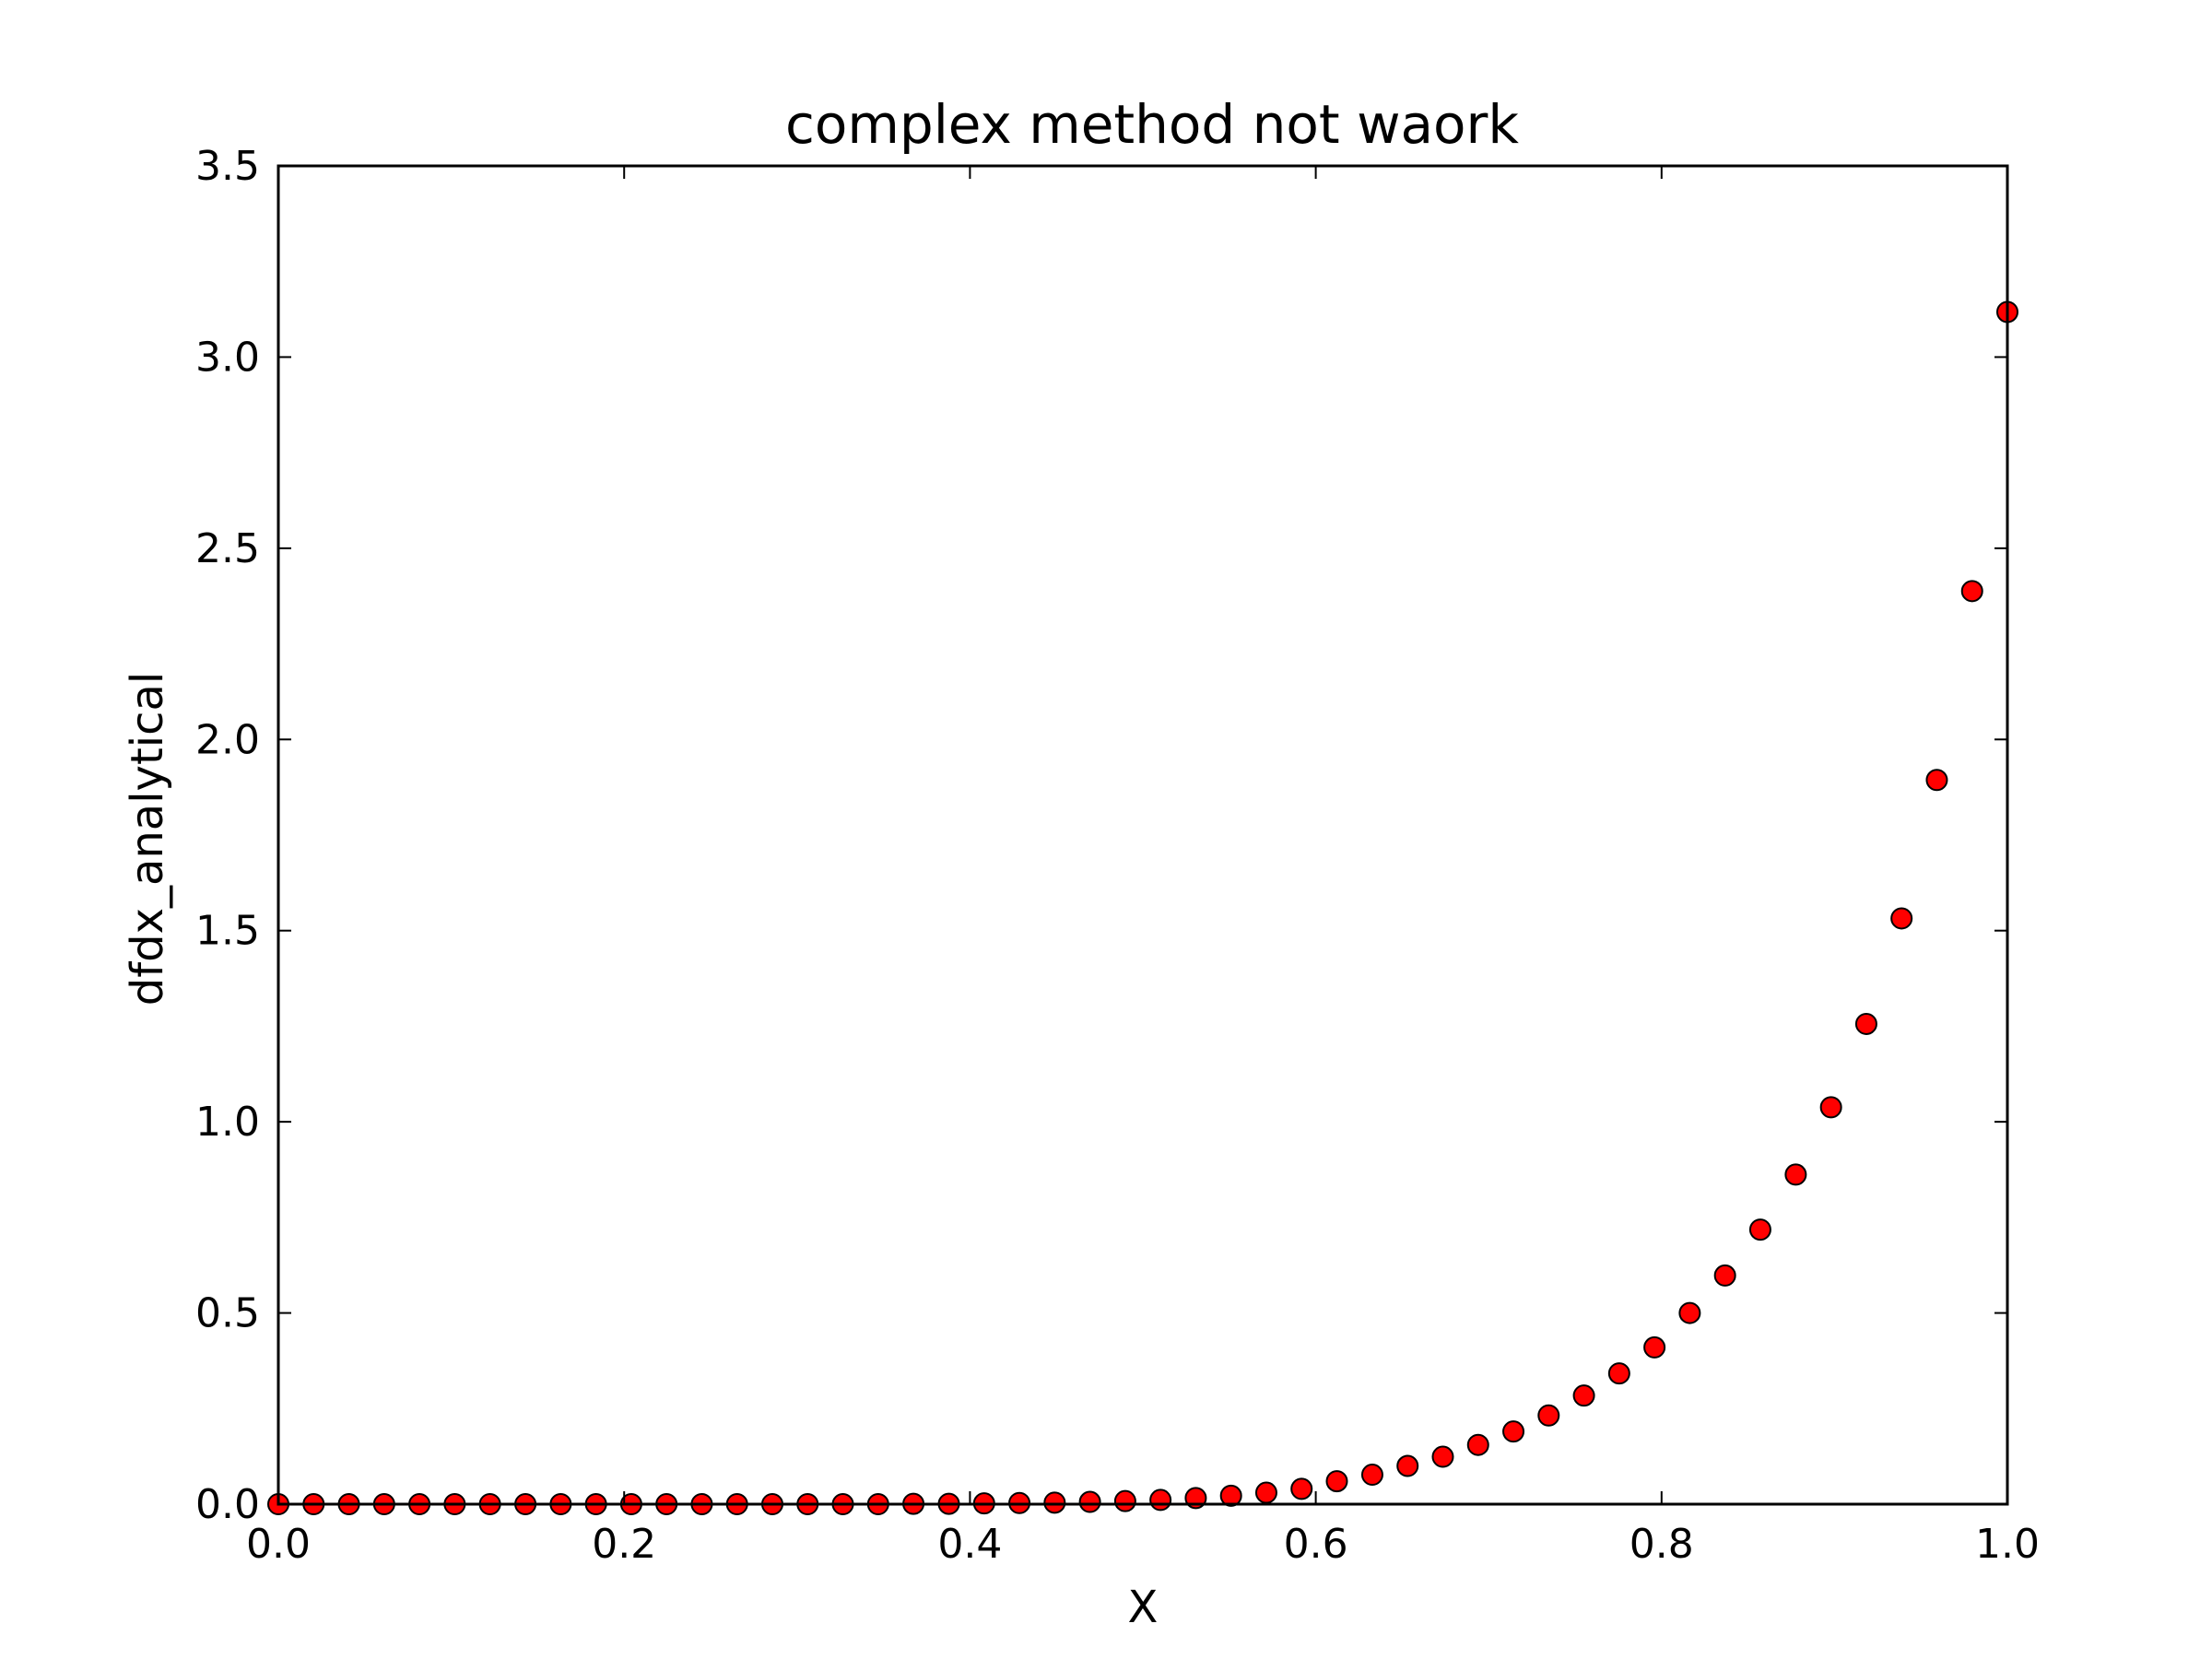 The width and height of the screenshot is (2212, 1659). I want to click on y-tick-label: 2.5, so click(227, 548).